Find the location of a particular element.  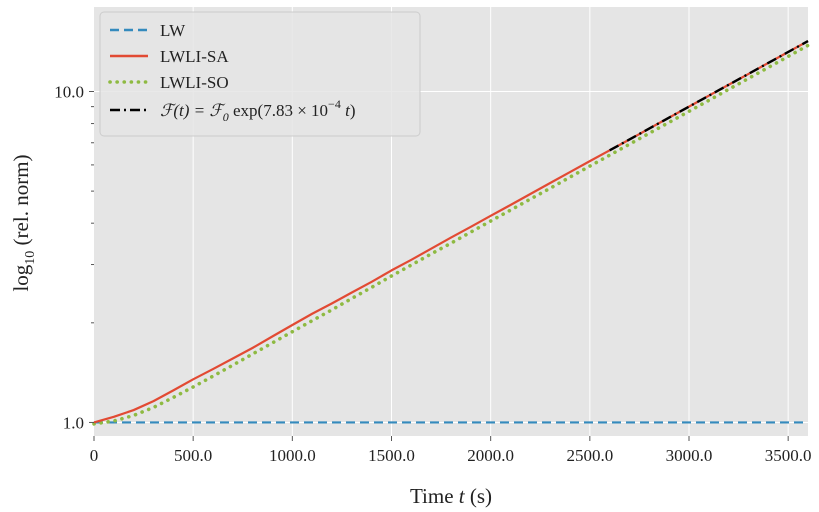

y-axis: 1.0 10.0 is located at coordinates (74, 257).